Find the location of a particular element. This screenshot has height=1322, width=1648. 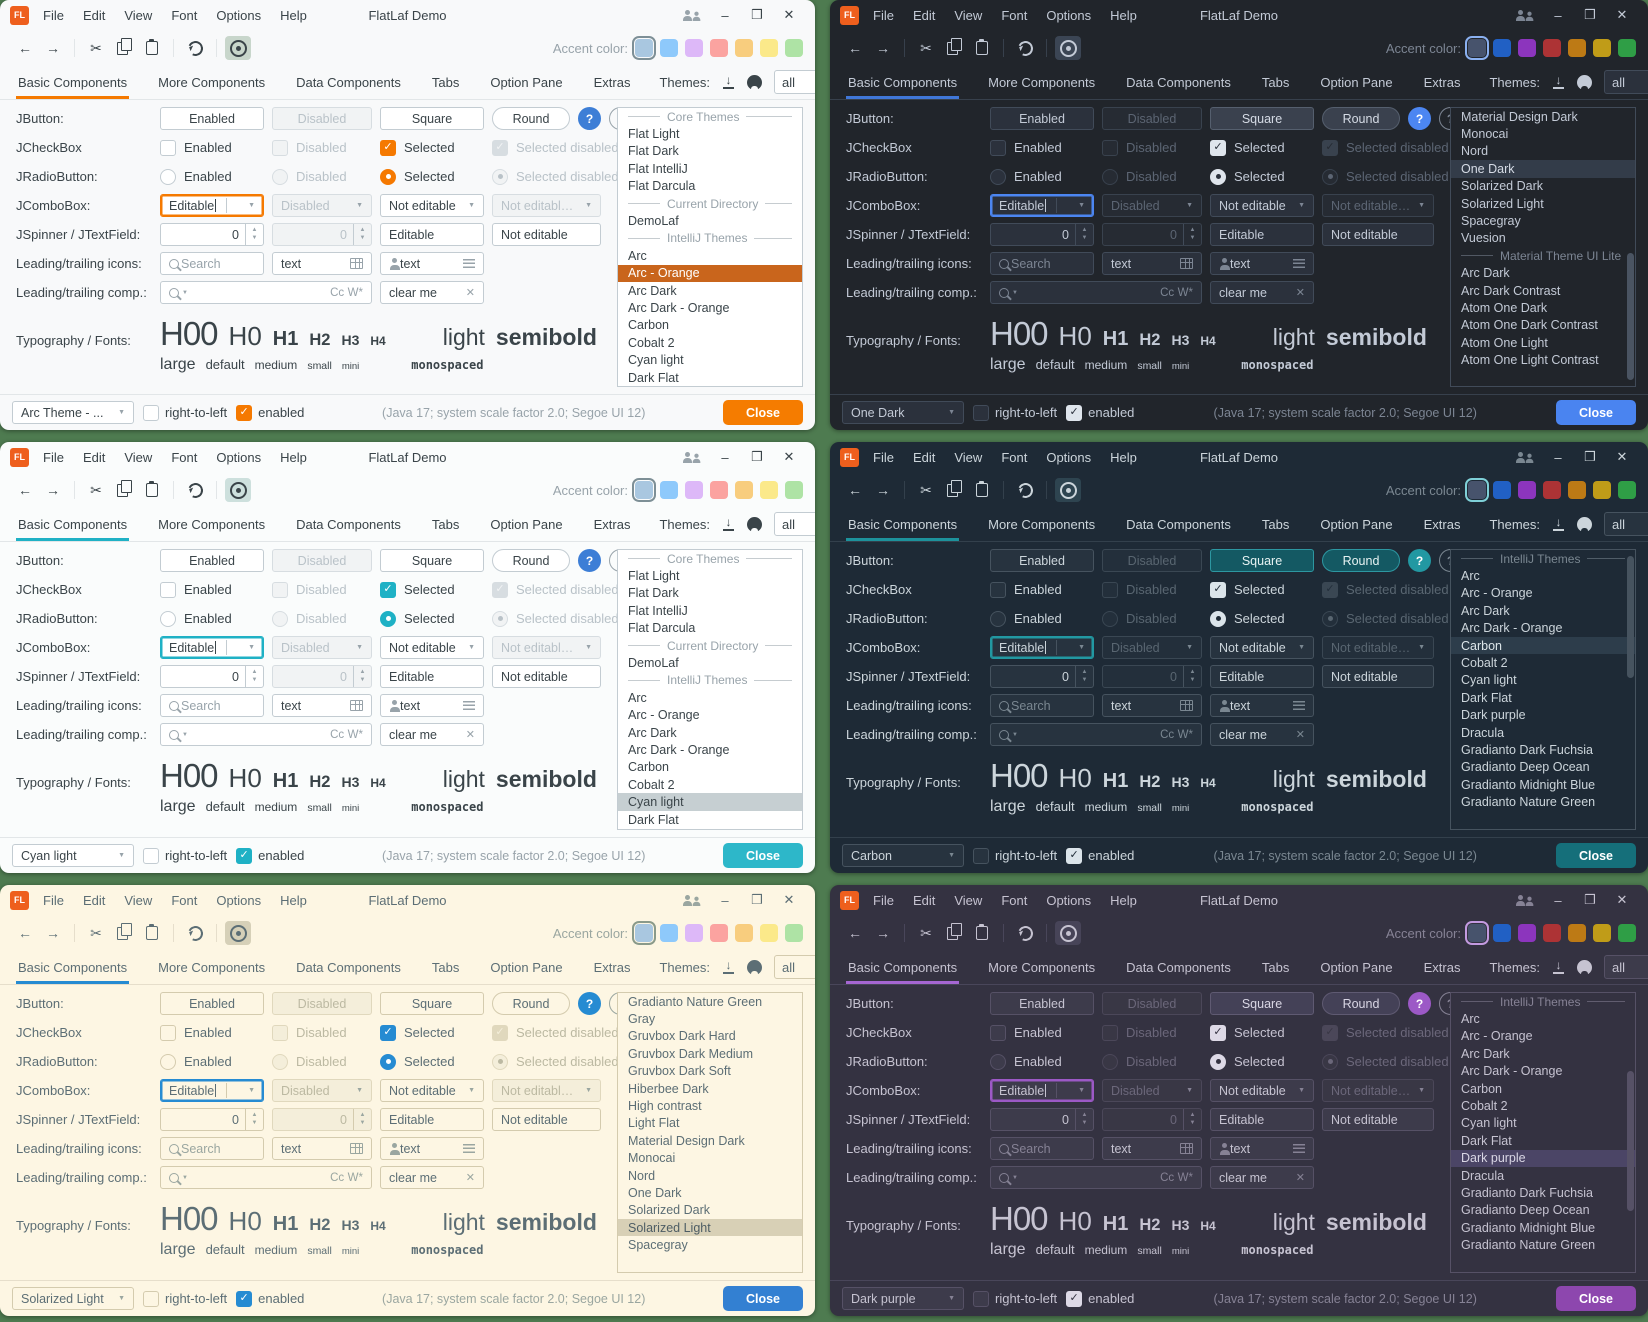

theme-list-item-solarized-light: Solarized Light is located at coordinates (710, 1228).